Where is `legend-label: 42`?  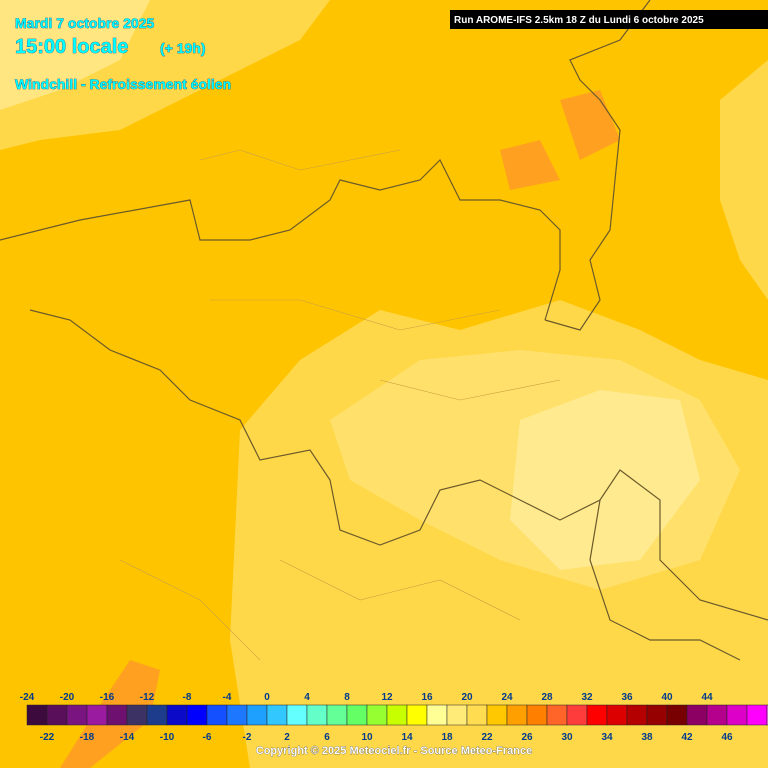 legend-label: 42 is located at coordinates (687, 737).